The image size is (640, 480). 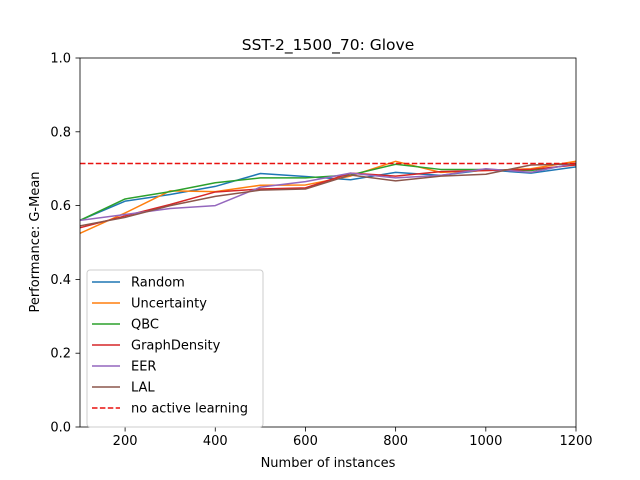 I want to click on series-line-eer, so click(x=328, y=192).